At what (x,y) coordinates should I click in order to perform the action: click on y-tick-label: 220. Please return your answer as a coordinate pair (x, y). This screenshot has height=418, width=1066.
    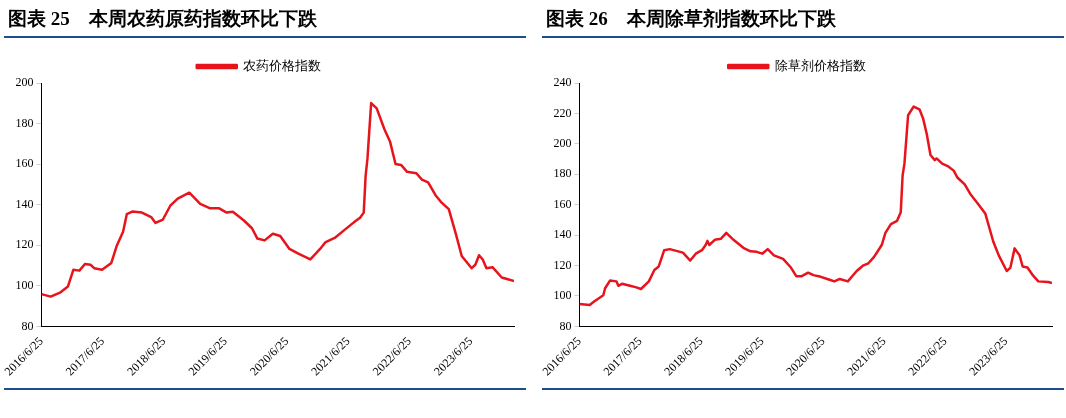
    Looking at the image, I should click on (562, 112).